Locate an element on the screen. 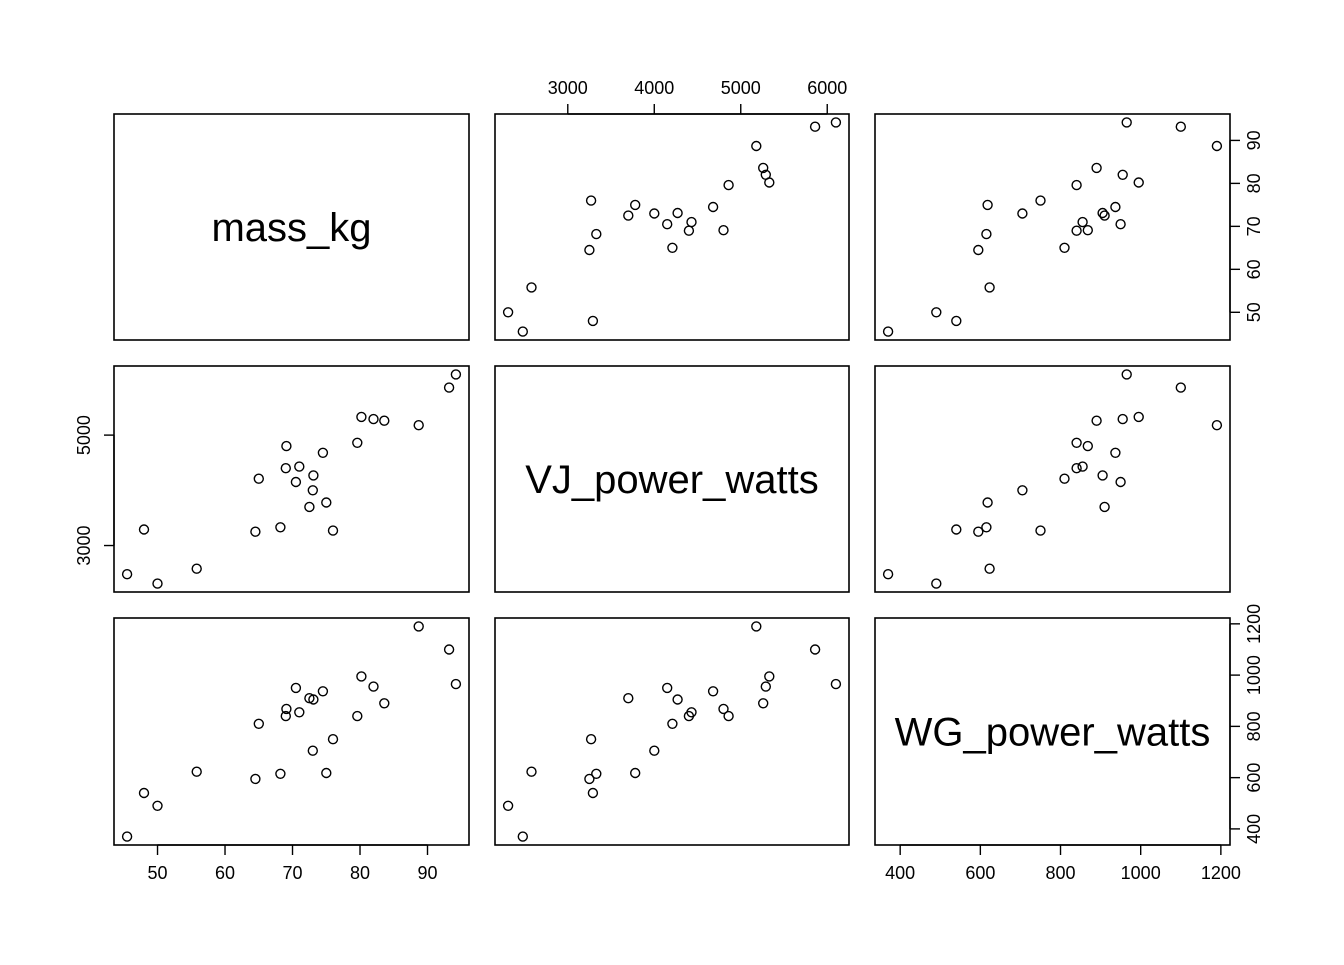 The image size is (1344, 965). right-axis-mass_kg-tick-label-3: 80 is located at coordinates (1254, 183).